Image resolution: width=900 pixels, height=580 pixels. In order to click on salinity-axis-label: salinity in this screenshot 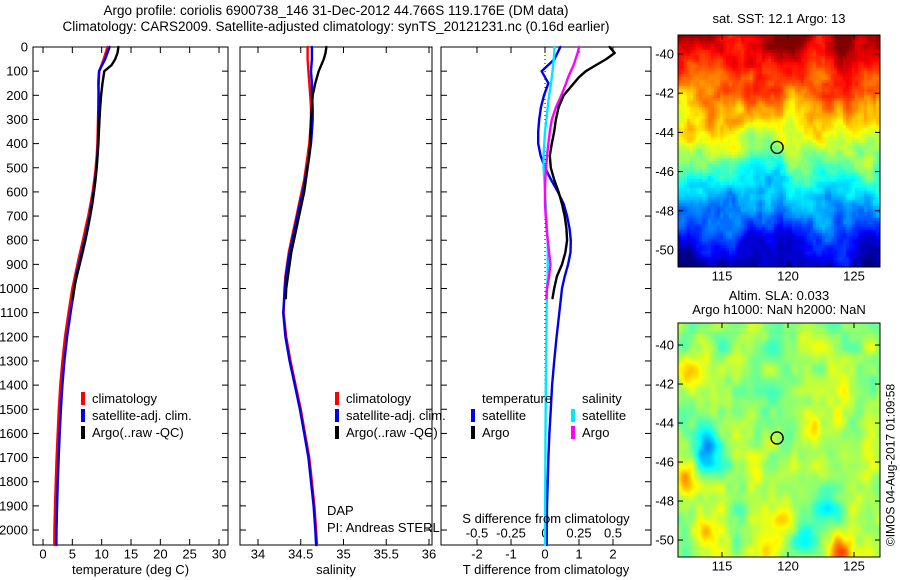, I will do `click(336, 569)`.